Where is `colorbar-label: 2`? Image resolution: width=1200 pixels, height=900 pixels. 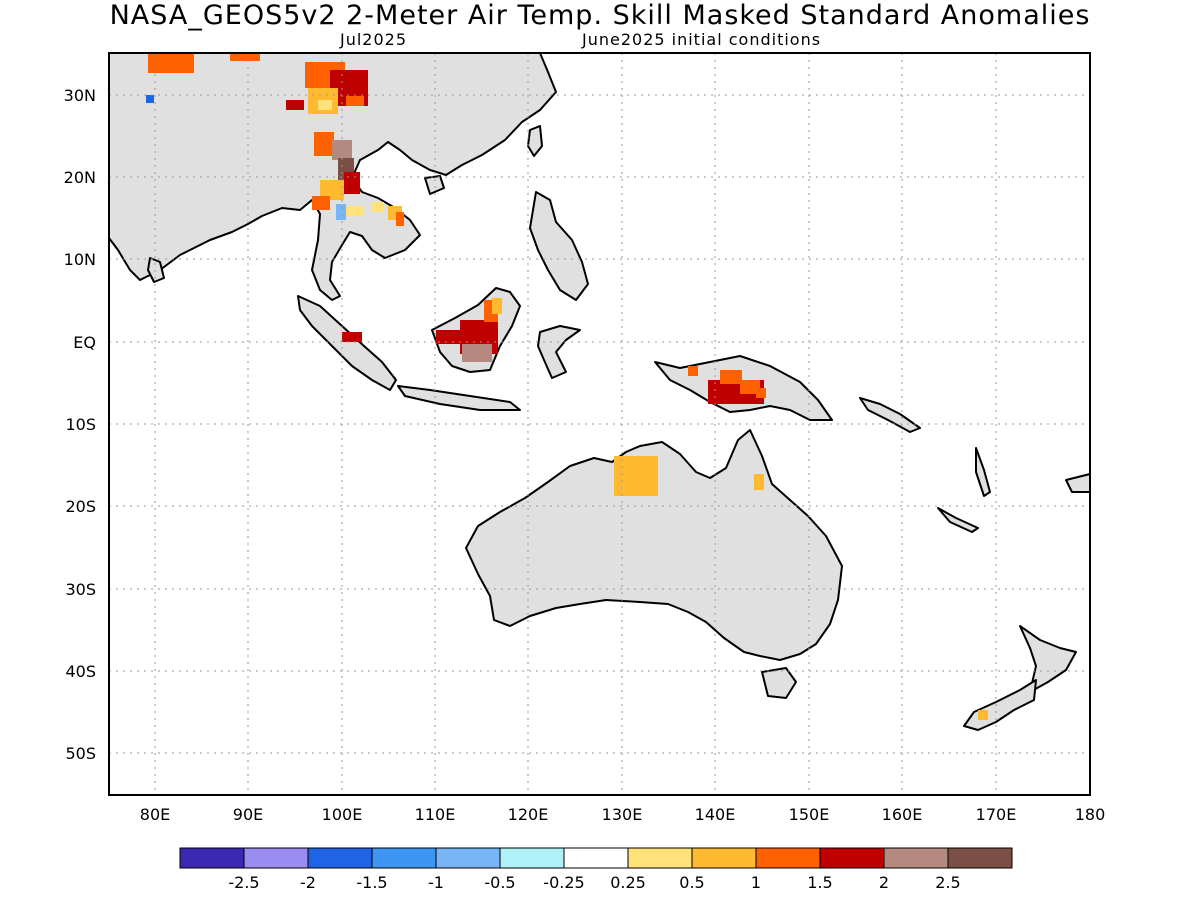
colorbar-label: 2 is located at coordinates (884, 882).